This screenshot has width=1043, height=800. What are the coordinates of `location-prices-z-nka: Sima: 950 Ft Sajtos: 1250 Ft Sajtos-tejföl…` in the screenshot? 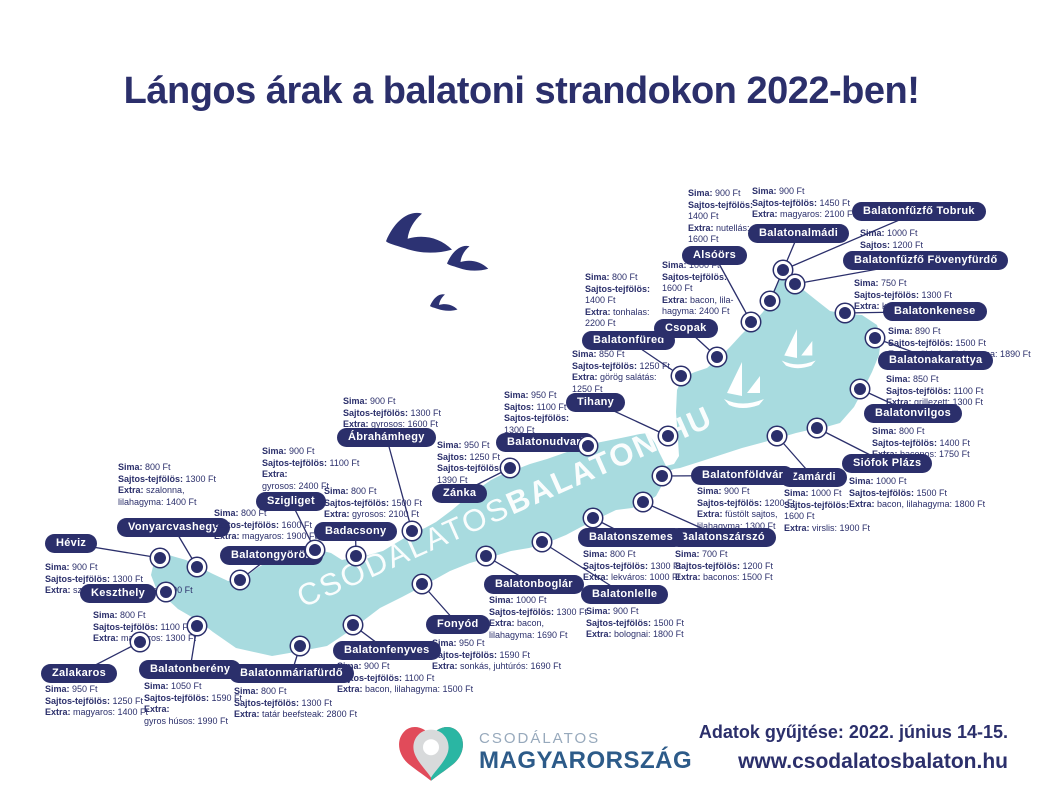 It's located at (470, 462).